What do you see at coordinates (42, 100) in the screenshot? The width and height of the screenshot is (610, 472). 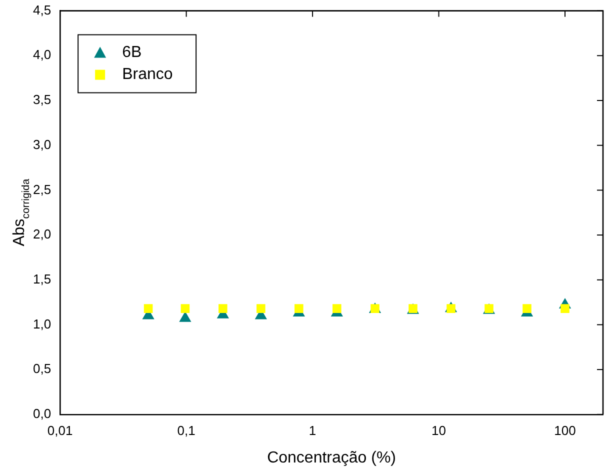 I see `y-tick-label: 3,5` at bounding box center [42, 100].